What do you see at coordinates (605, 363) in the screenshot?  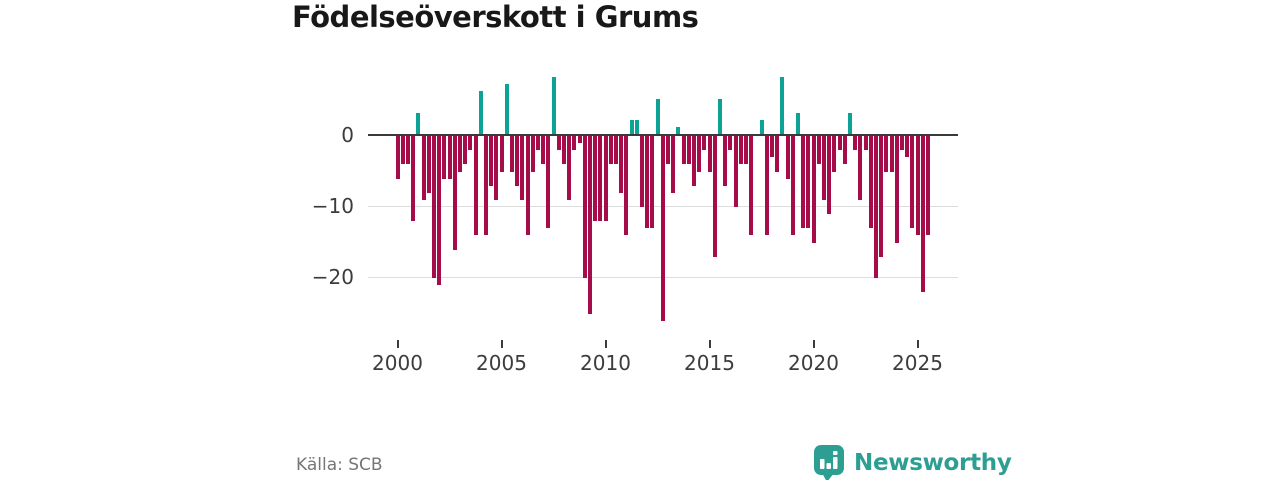 I see `x-axis-label: 2010` at bounding box center [605, 363].